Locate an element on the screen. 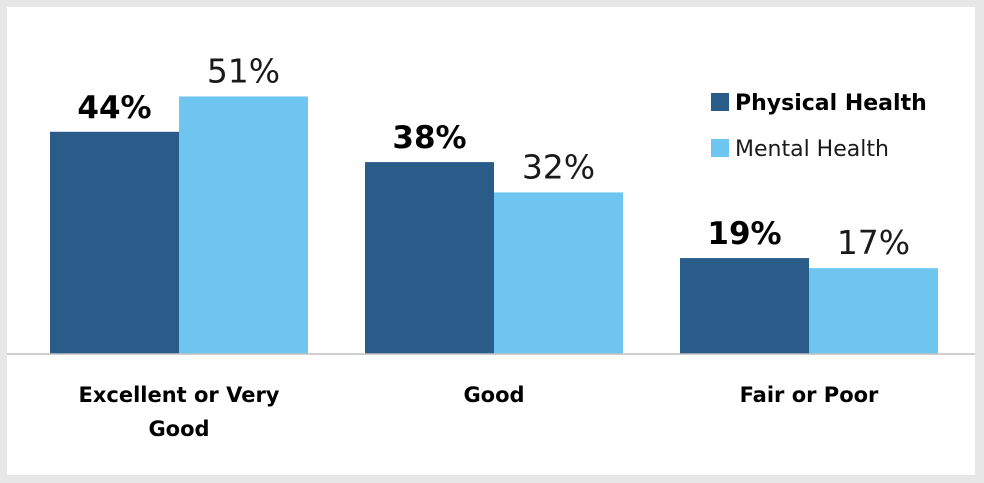 This screenshot has height=483, width=984. legend-label-mental-health: Mental Health is located at coordinates (812, 149).